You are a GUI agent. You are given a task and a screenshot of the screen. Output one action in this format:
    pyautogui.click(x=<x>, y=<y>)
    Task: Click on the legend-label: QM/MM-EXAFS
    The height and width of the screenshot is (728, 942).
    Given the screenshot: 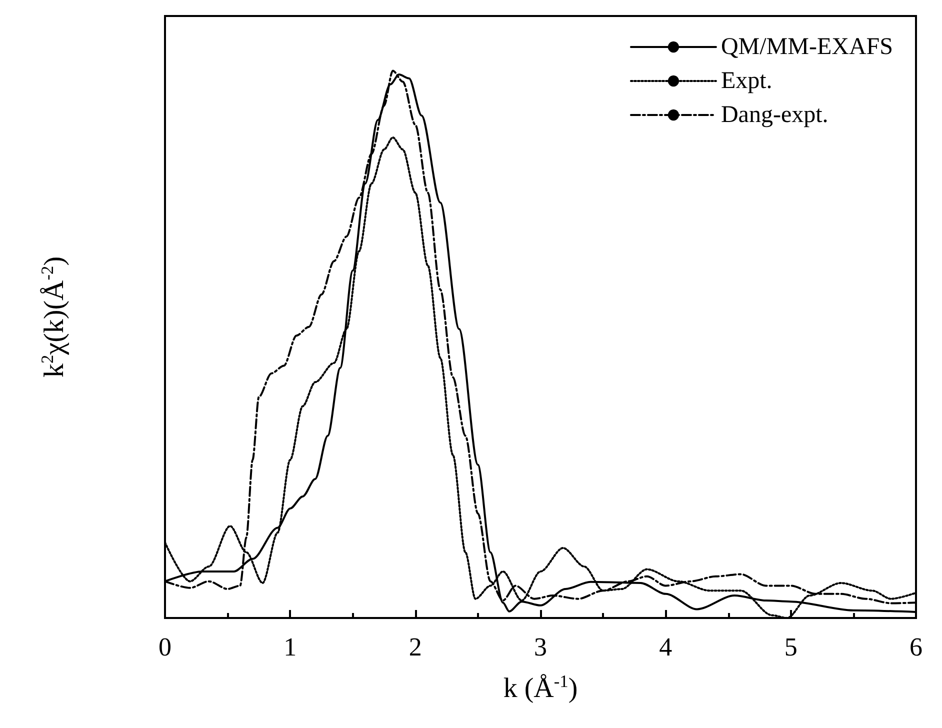 What is the action you would take?
    pyautogui.click(x=806, y=47)
    